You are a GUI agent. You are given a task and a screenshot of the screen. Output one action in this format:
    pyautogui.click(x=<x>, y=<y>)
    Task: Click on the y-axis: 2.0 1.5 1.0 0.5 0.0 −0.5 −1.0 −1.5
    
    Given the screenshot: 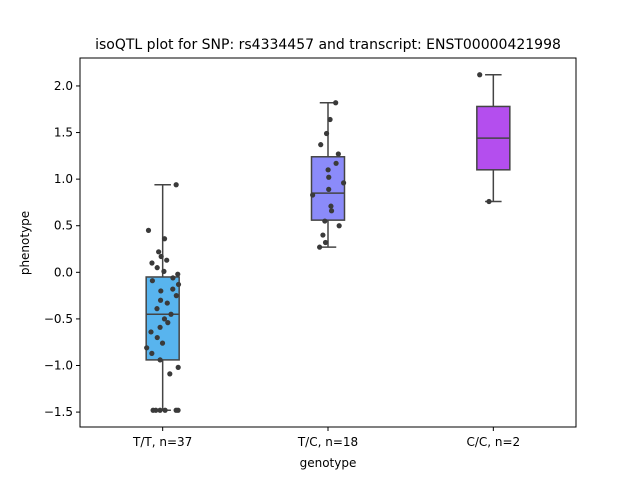 What is the action you would take?
    pyautogui.click(x=62, y=249)
    